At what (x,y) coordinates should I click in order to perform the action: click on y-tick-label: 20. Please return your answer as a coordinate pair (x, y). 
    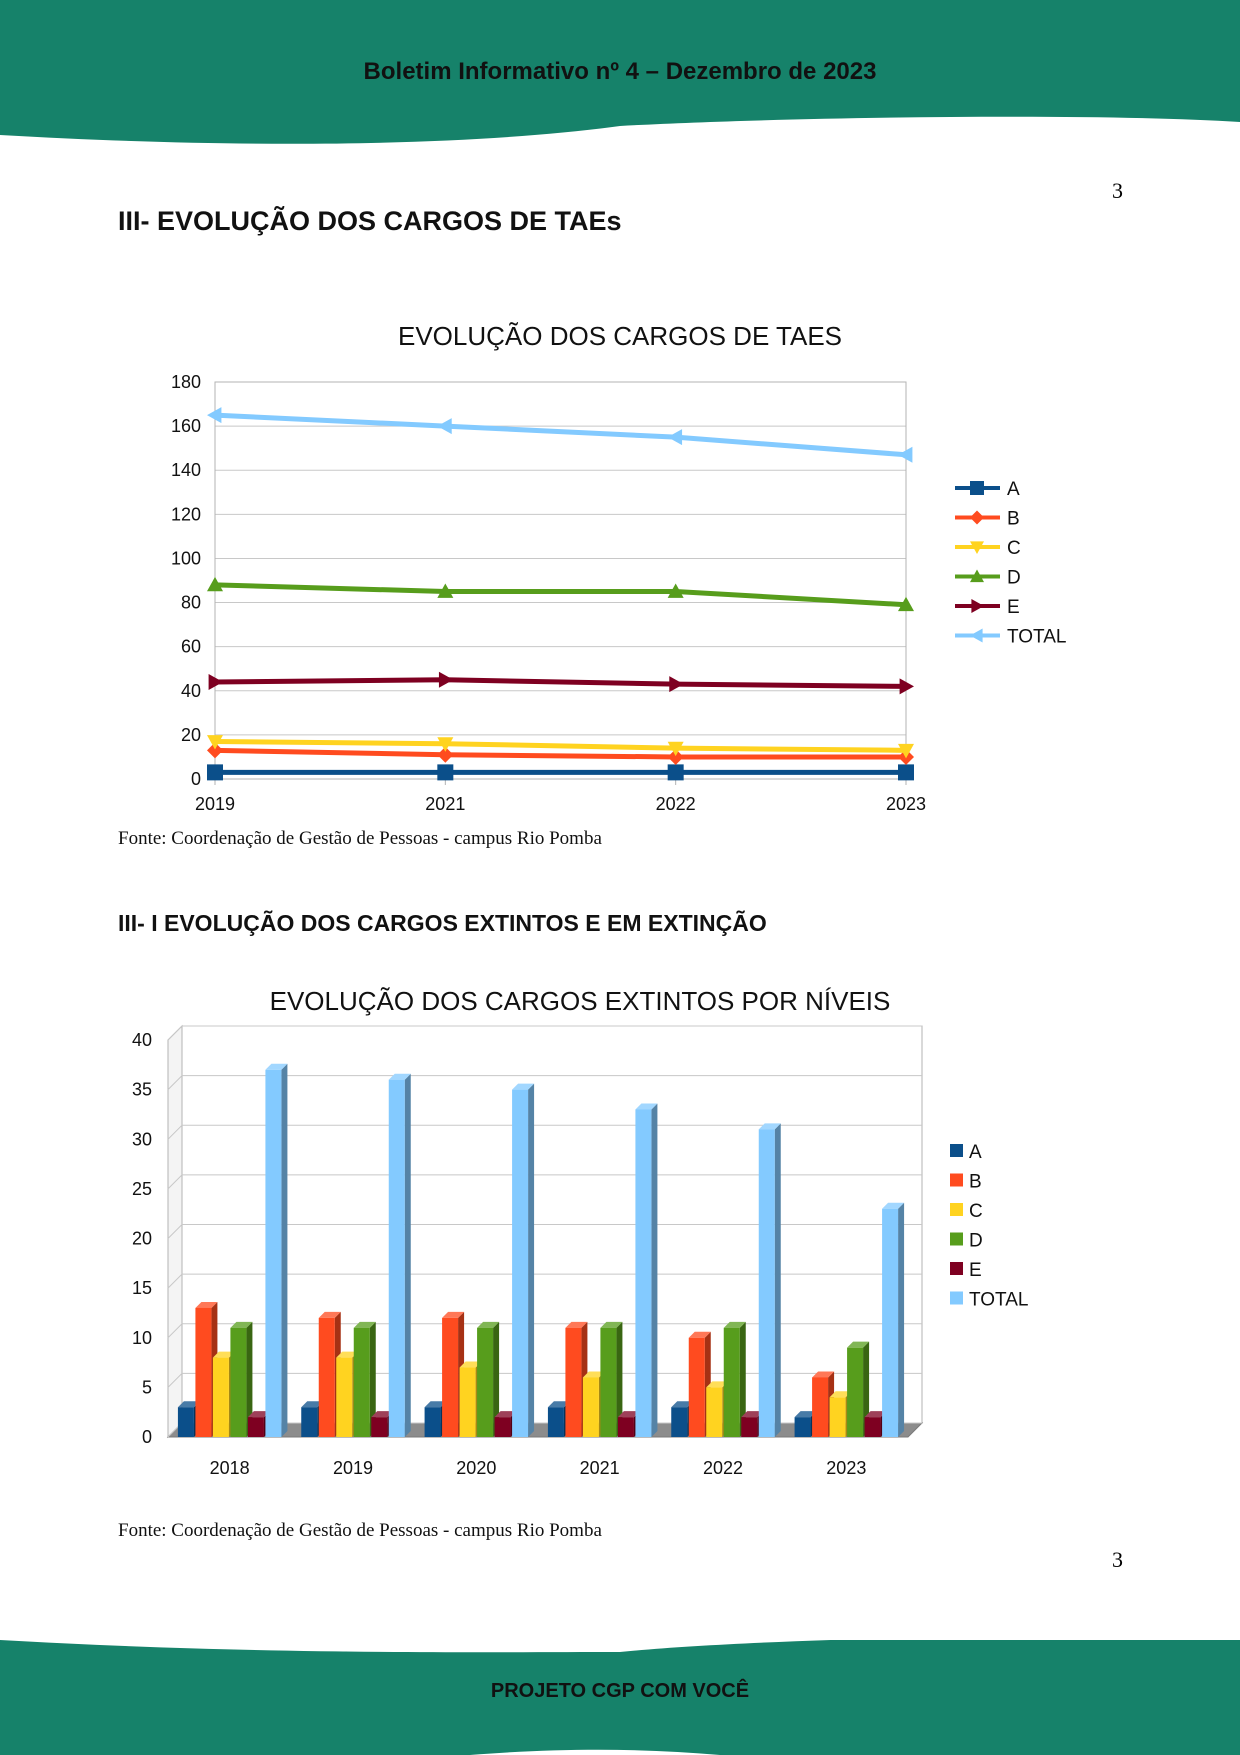
    Looking at the image, I should click on (191, 735).